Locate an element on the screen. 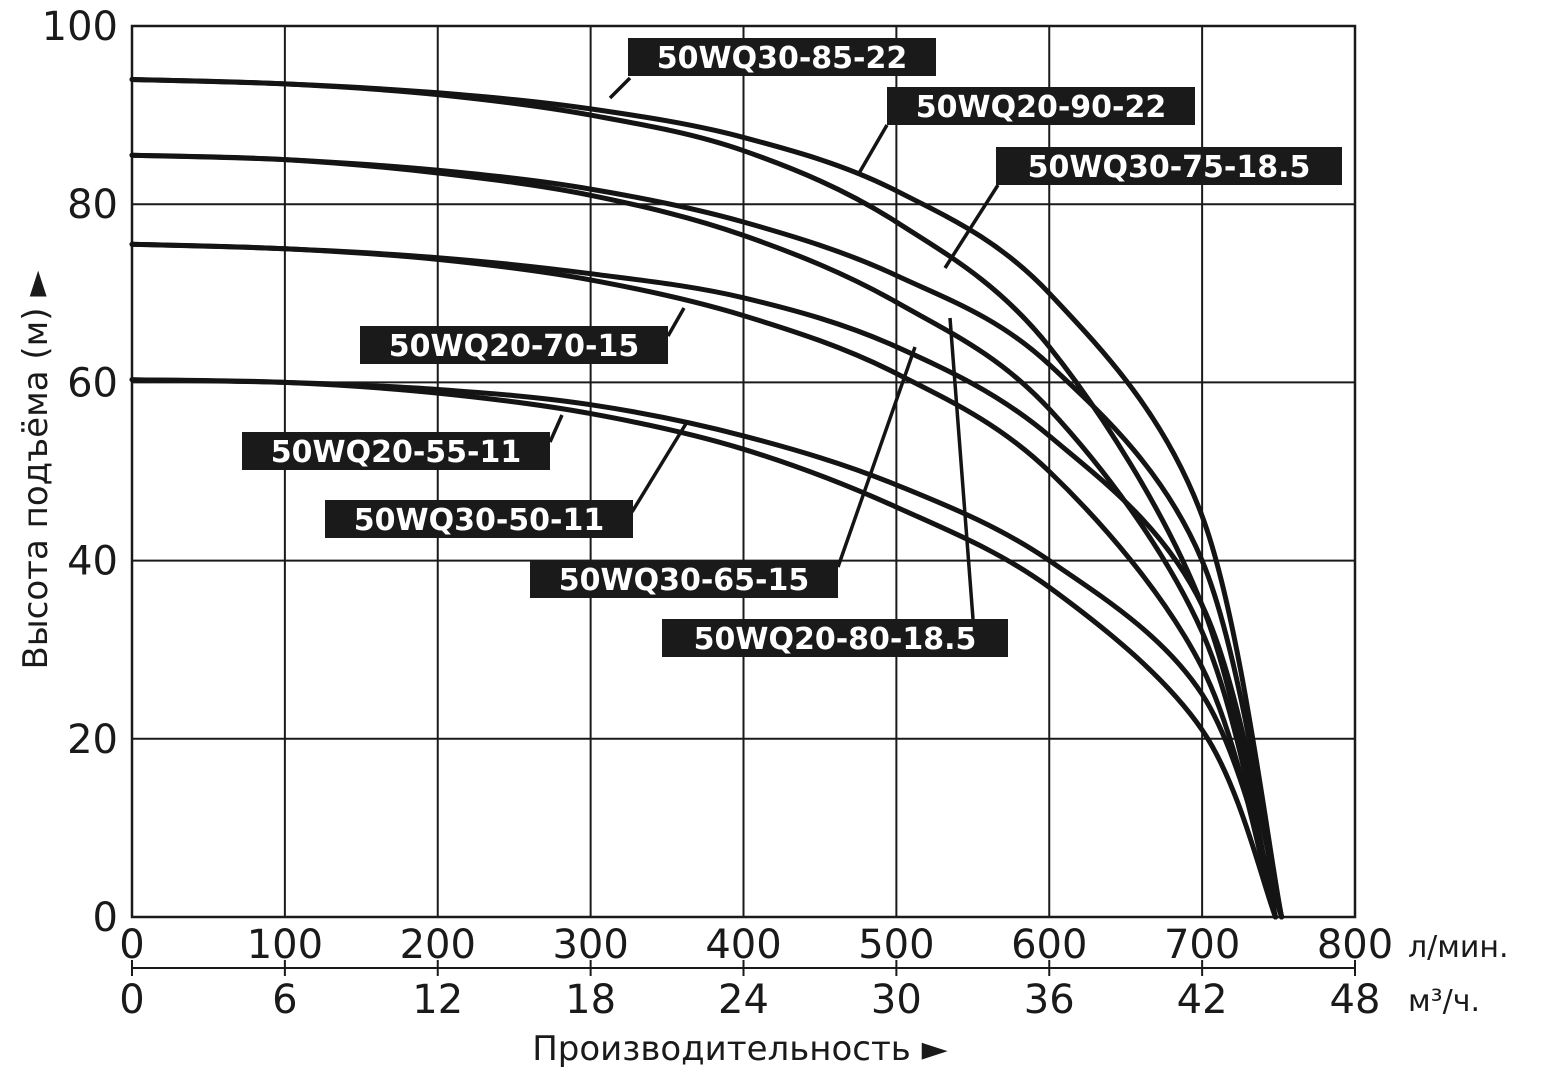 The image size is (1557, 1091). x-tick-label-primary: 800 is located at coordinates (1355, 945).